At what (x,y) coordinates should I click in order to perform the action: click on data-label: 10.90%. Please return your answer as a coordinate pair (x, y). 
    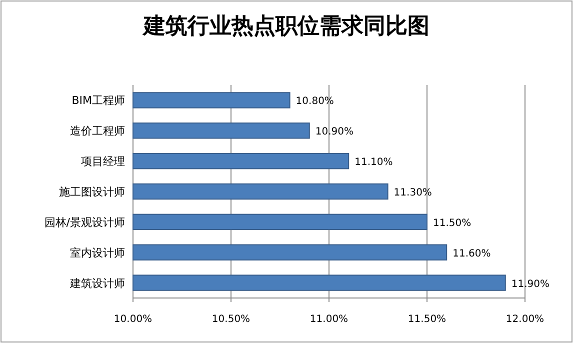
    Looking at the image, I should click on (334, 132).